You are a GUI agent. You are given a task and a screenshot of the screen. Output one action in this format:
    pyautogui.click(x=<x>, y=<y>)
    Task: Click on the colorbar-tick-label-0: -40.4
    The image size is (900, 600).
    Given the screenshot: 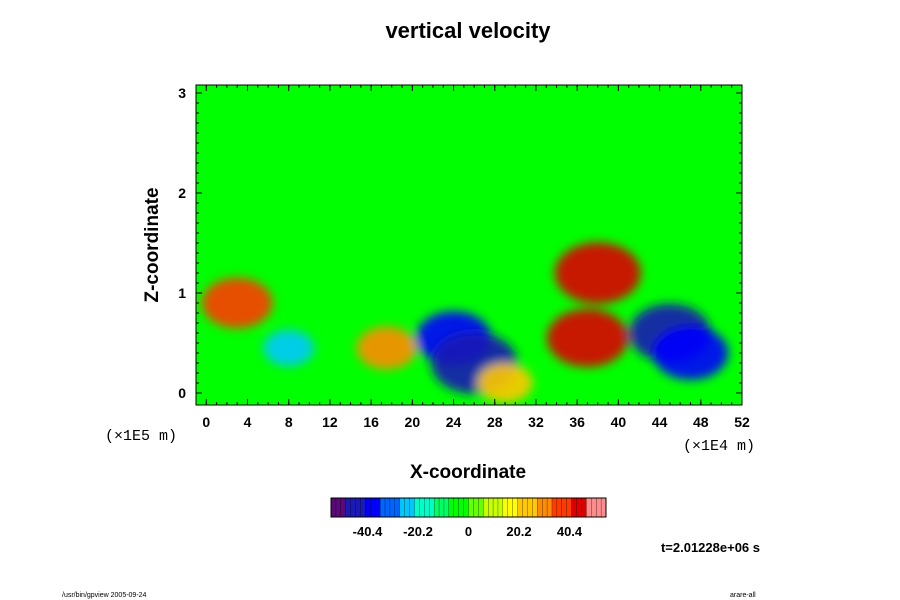 What is the action you would take?
    pyautogui.click(x=368, y=531)
    